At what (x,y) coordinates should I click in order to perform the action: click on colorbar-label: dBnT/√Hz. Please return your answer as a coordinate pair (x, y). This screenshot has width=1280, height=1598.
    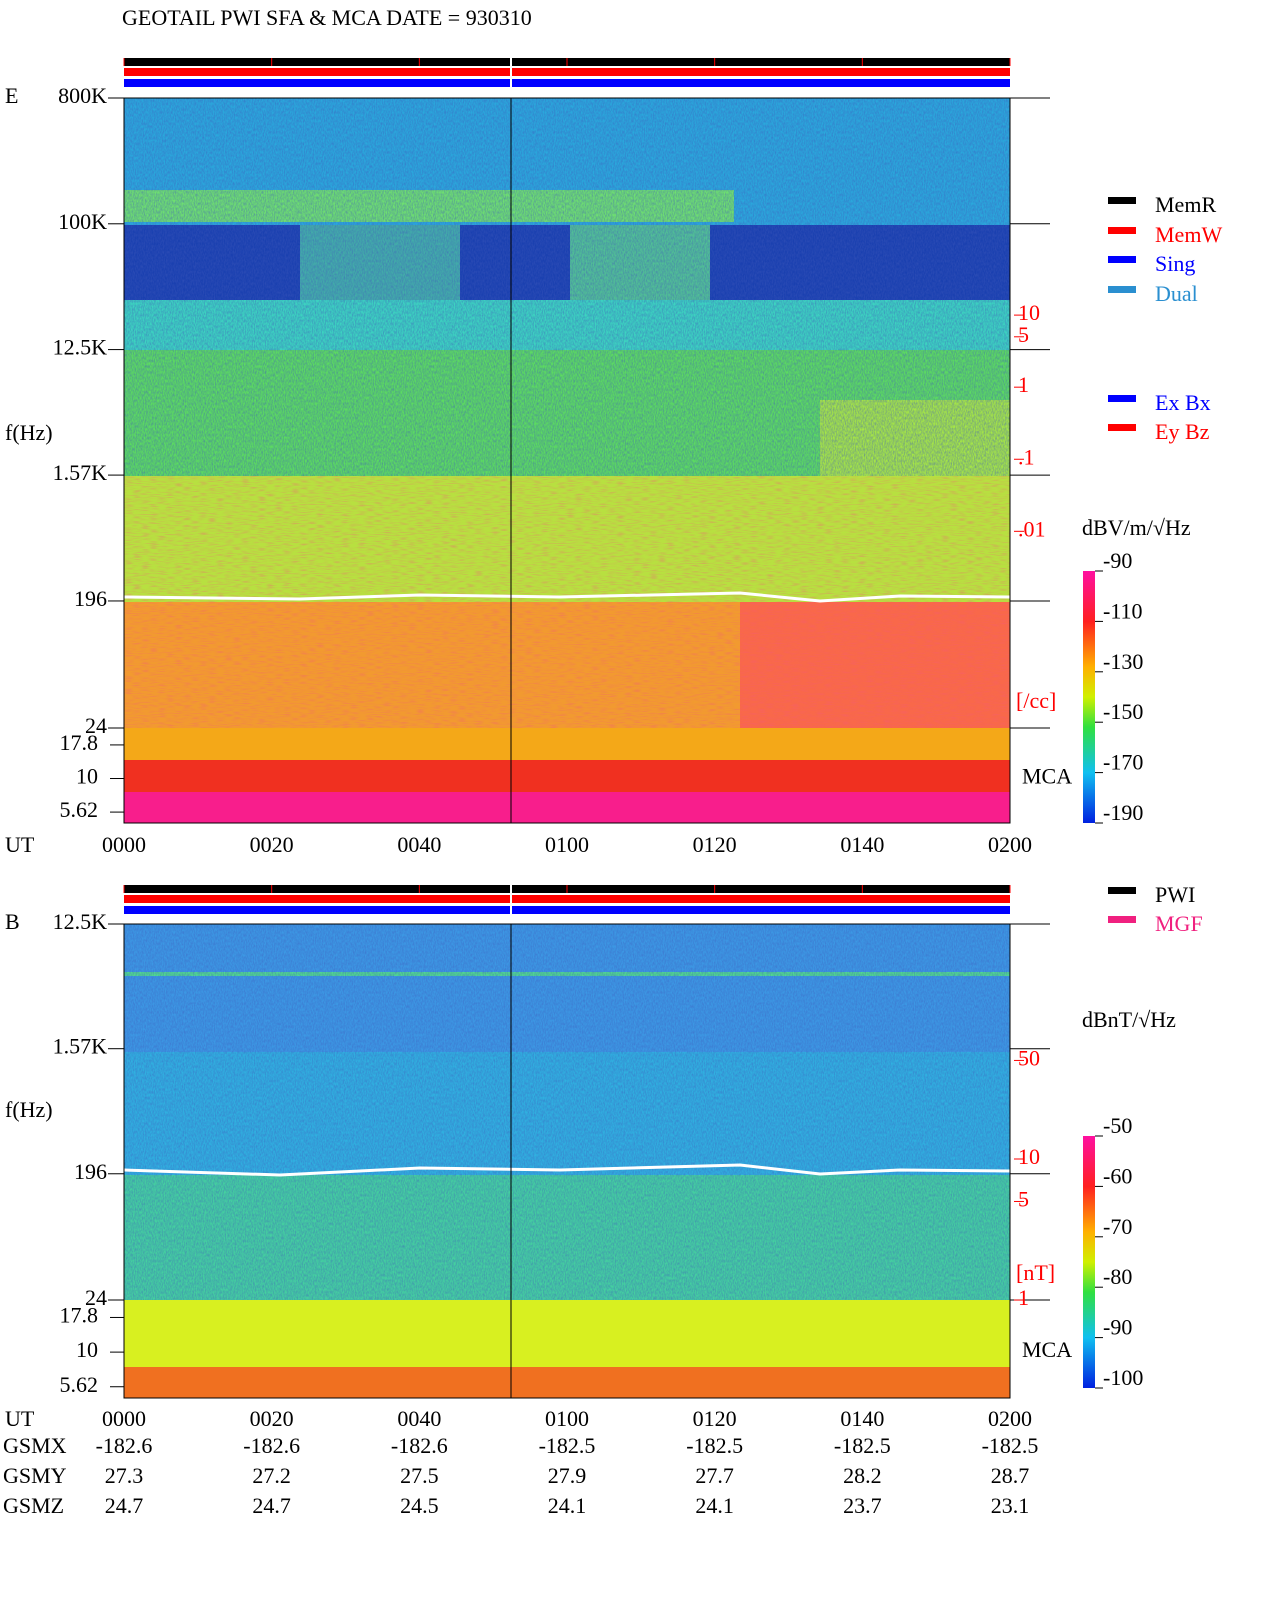
    Looking at the image, I should click on (1129, 1019).